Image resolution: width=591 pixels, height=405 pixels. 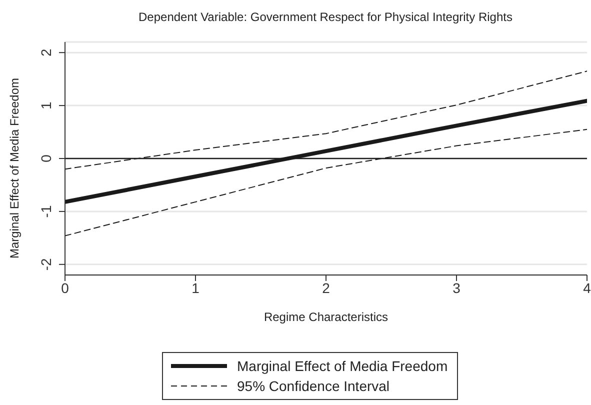 I want to click on legend-label: Marginal Effect of Media Freedom, so click(x=342, y=366).